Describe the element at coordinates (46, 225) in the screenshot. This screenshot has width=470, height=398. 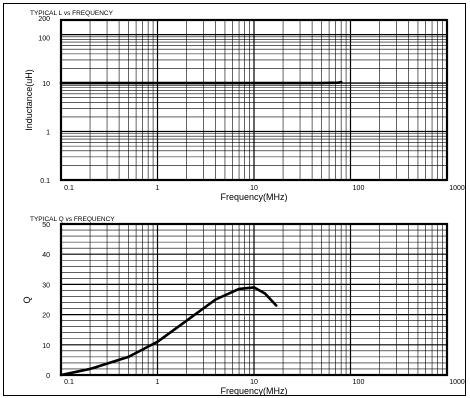
I see `chart2-y-tick-label: 50` at that location.